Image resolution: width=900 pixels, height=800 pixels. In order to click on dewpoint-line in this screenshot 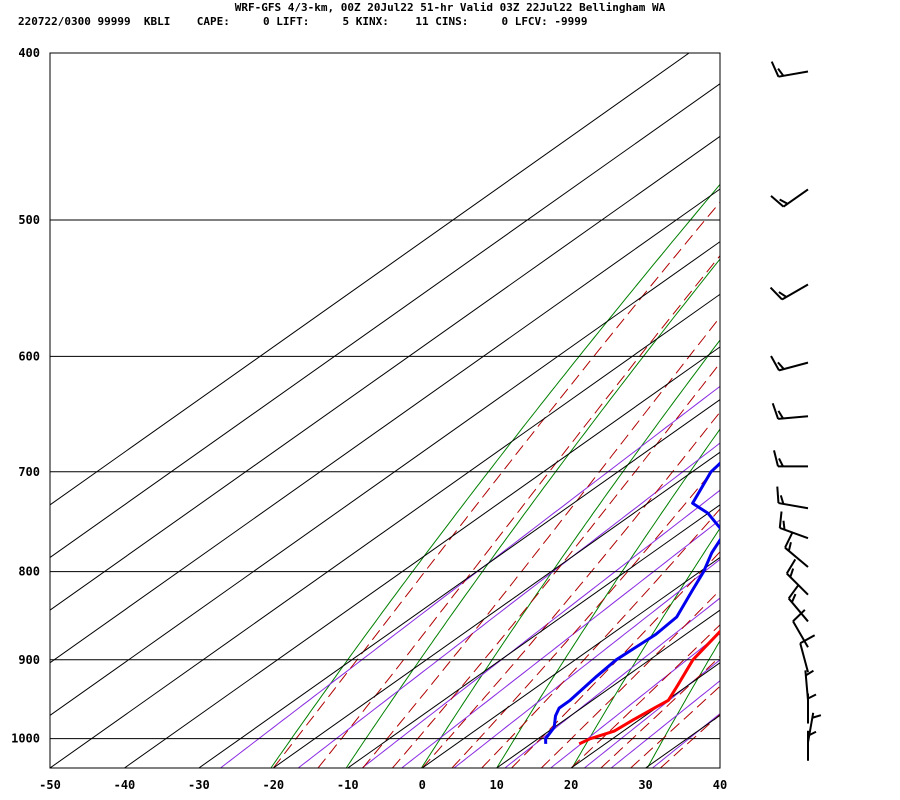, I will do `click(632, 602)`.